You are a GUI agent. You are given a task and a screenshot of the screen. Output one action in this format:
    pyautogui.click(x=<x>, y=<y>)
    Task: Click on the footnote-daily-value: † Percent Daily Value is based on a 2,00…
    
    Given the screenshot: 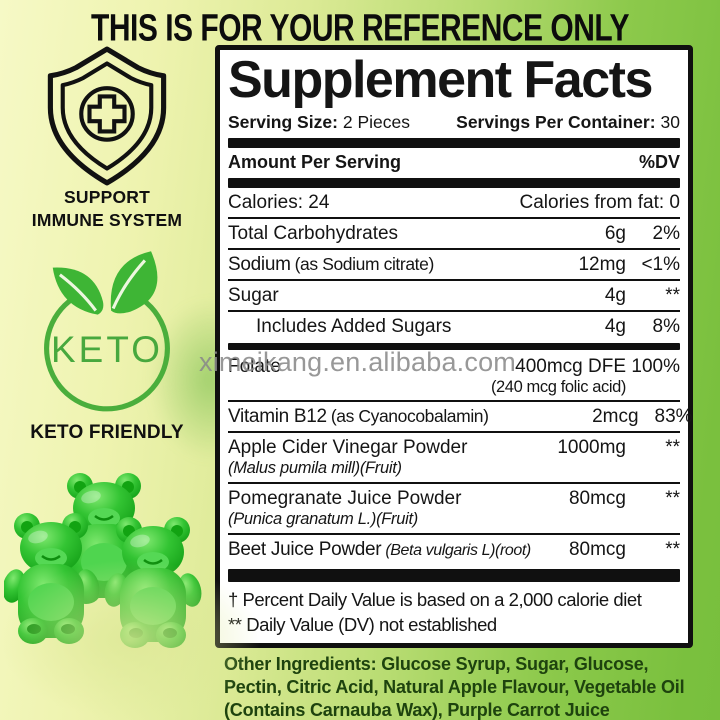 What is the action you would take?
    pyautogui.click(x=435, y=599)
    